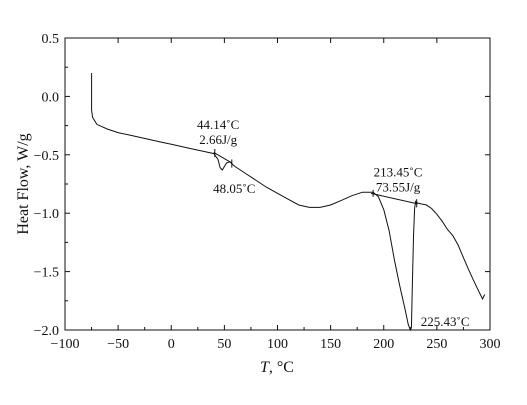  What do you see at coordinates (223, 158) in the screenshot?
I see `peak1-baseline` at bounding box center [223, 158].